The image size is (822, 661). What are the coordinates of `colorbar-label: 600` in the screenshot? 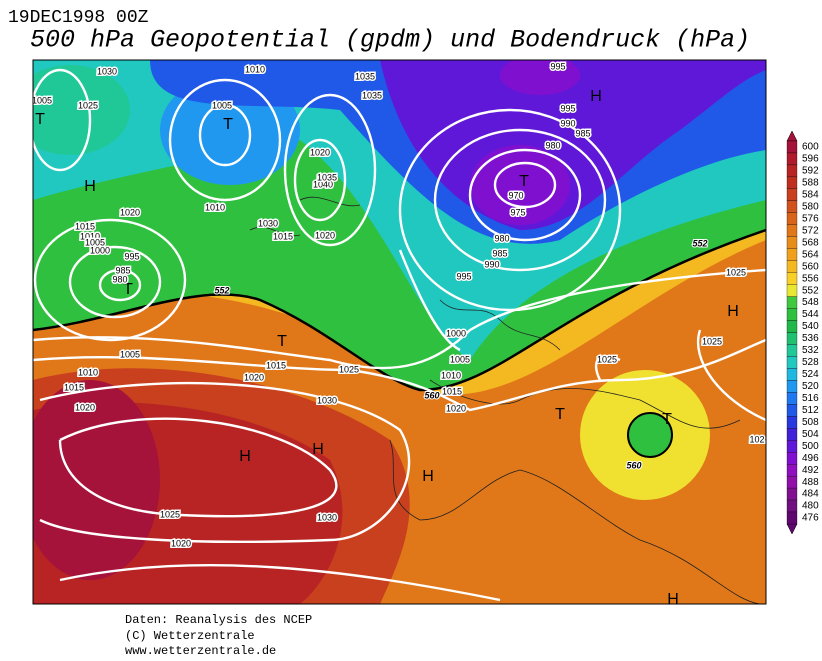 It's located at (810, 147).